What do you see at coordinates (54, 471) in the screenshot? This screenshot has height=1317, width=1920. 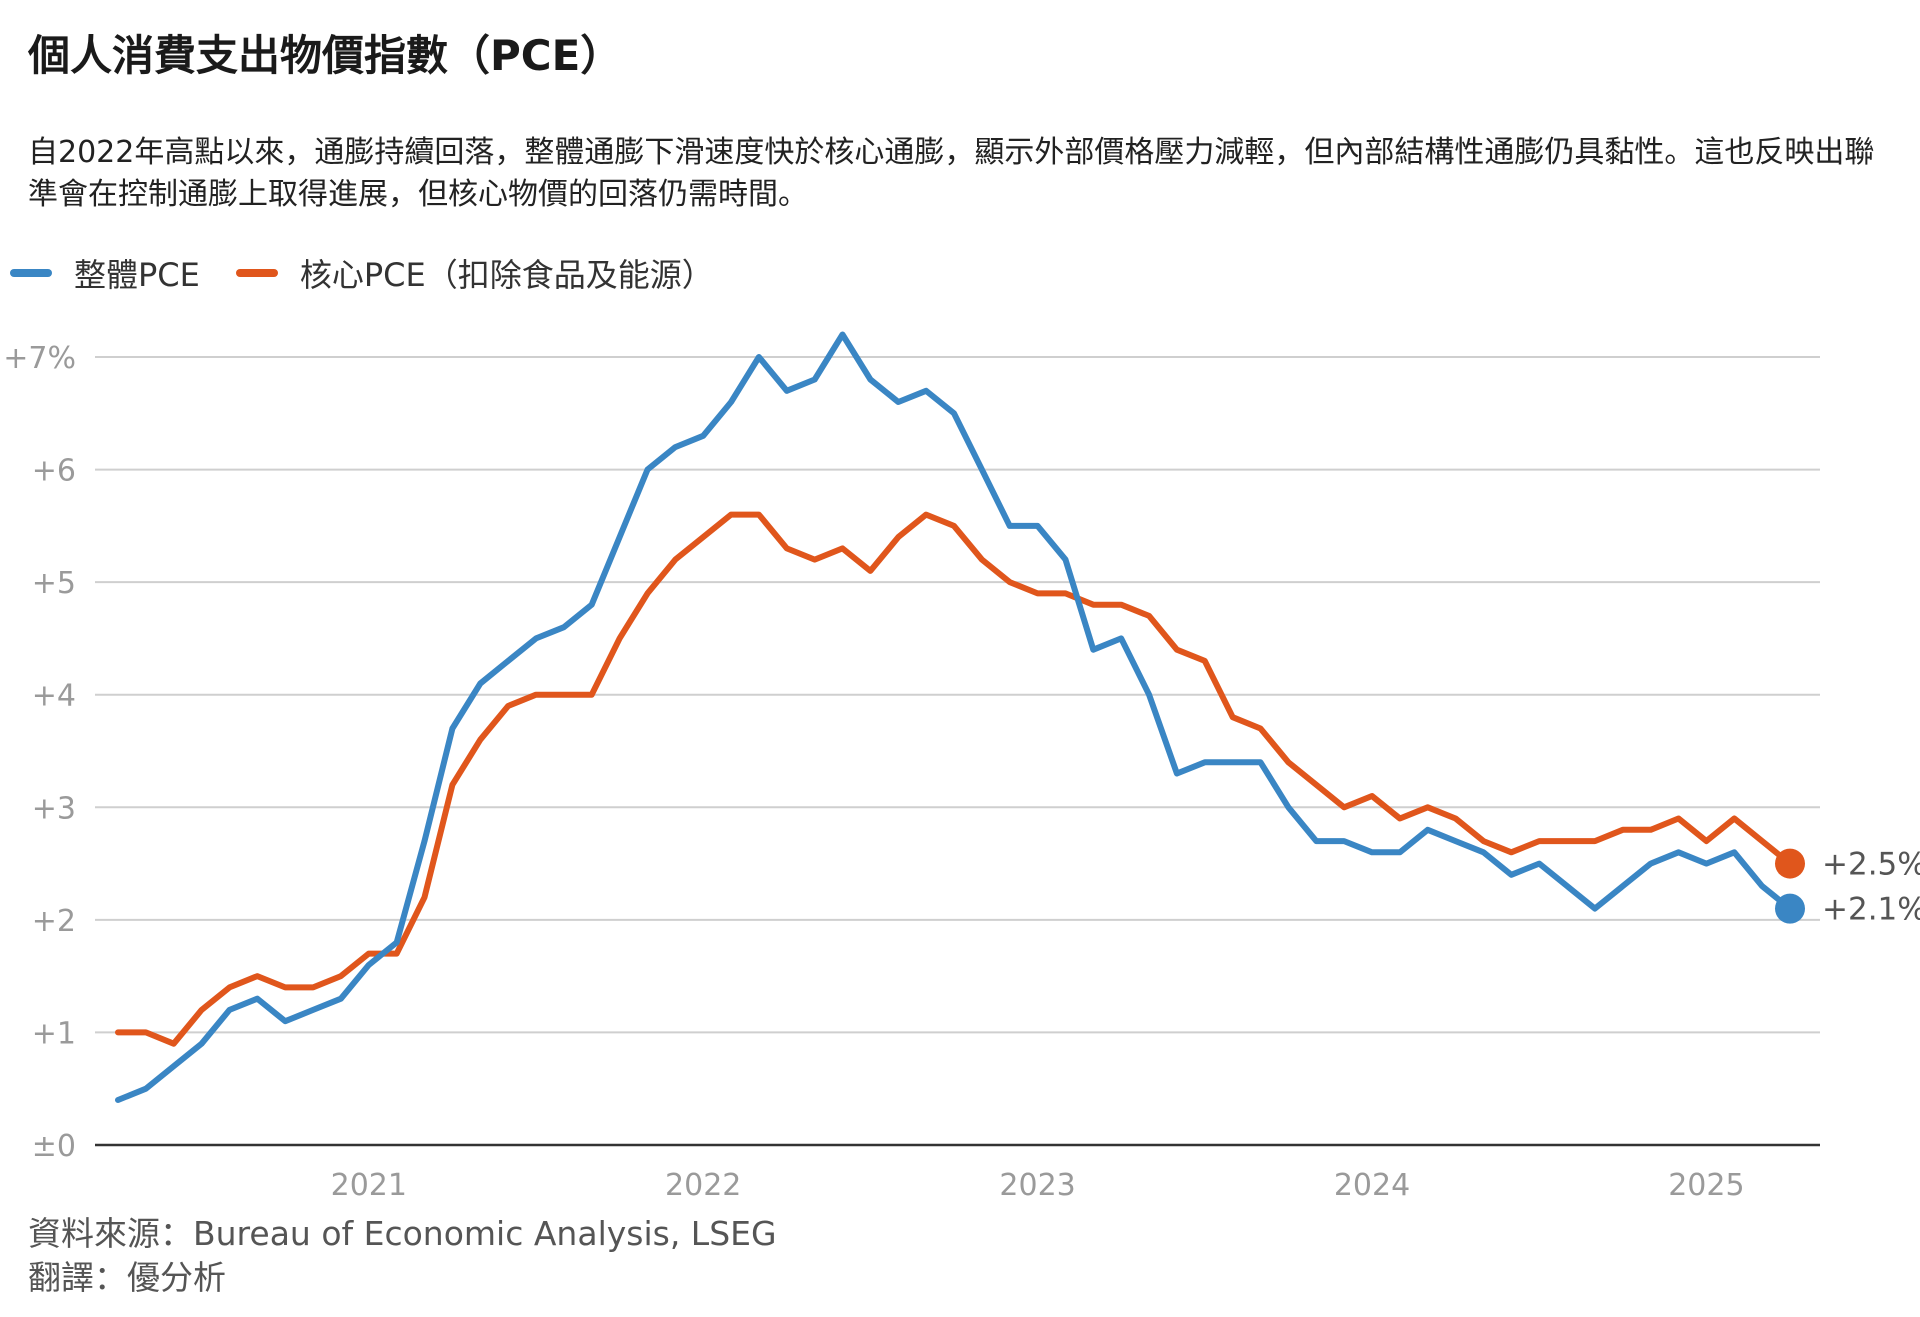 I see `y-tick-label: +6` at bounding box center [54, 471].